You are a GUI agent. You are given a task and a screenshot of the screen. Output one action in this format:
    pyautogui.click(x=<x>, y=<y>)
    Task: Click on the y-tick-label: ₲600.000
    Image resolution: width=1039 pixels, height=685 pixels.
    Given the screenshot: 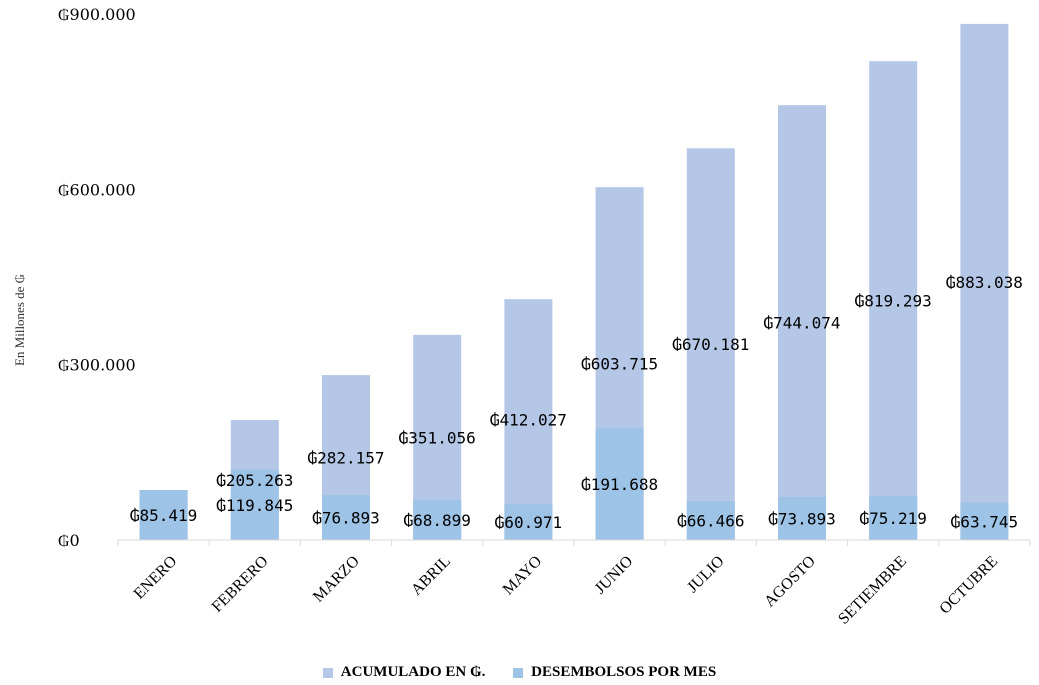 What is the action you would take?
    pyautogui.click(x=97, y=189)
    